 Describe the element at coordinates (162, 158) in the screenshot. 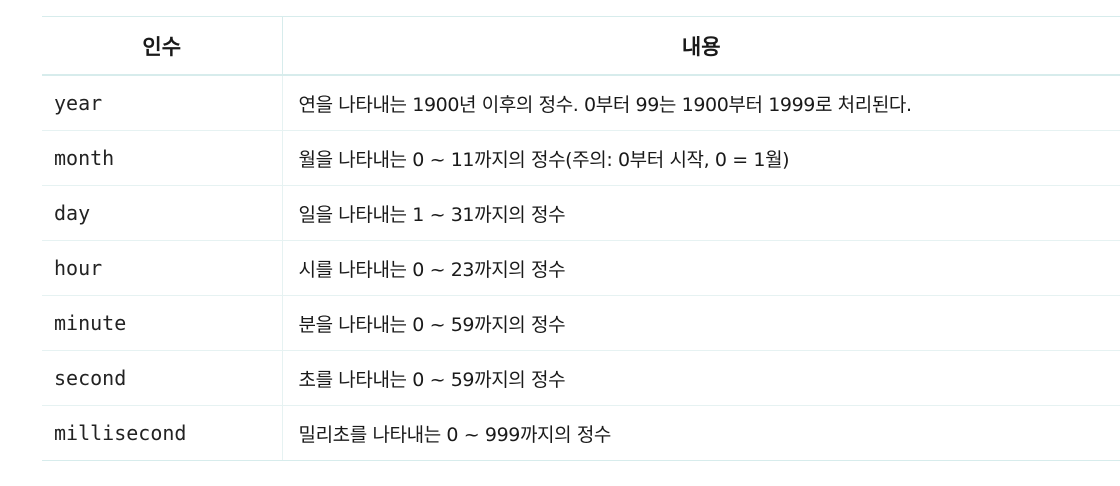

I see `argument-name: month` at that location.